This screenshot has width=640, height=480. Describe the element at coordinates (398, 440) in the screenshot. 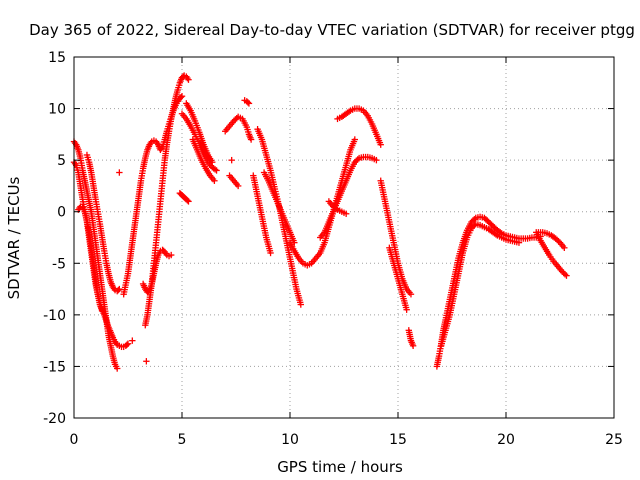

I see `x-tick-label: 15` at that location.